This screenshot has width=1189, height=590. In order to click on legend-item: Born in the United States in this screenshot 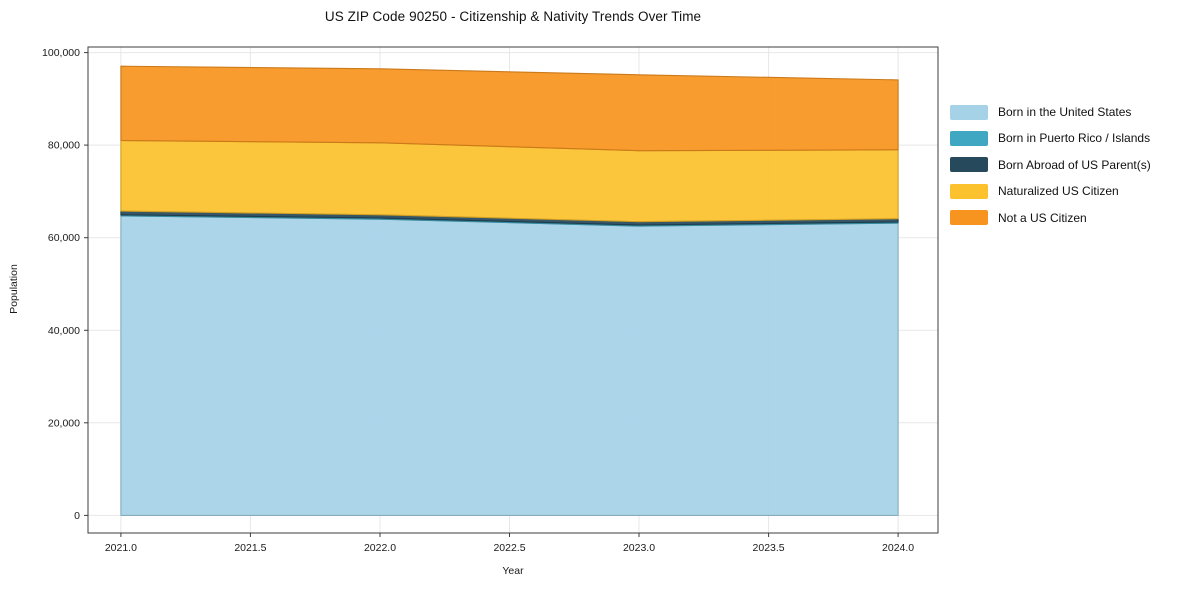, I will do `click(1050, 112)`.